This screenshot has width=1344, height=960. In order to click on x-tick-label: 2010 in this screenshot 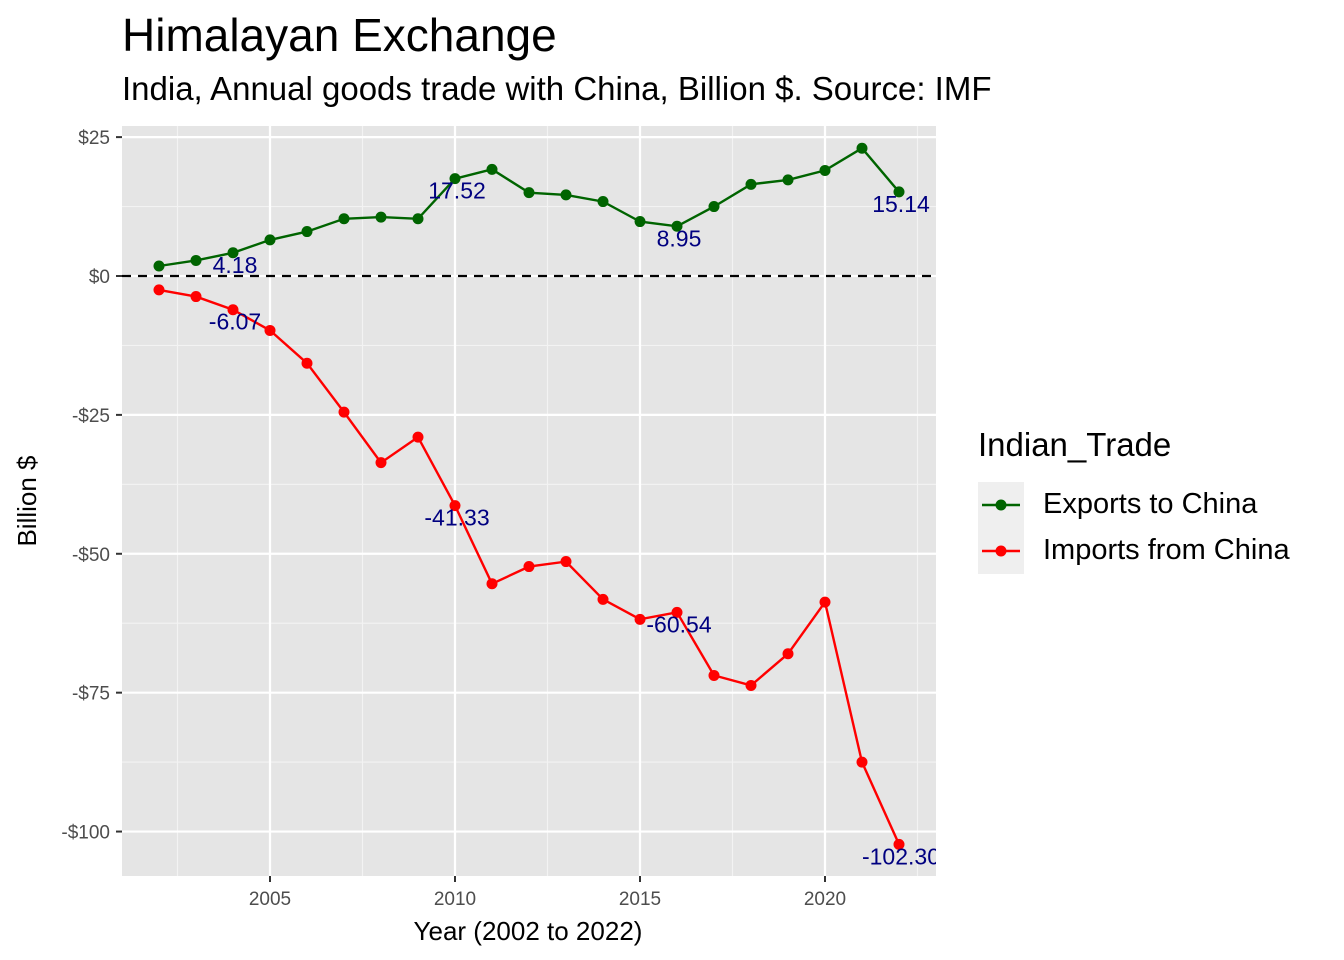, I will do `click(455, 899)`.